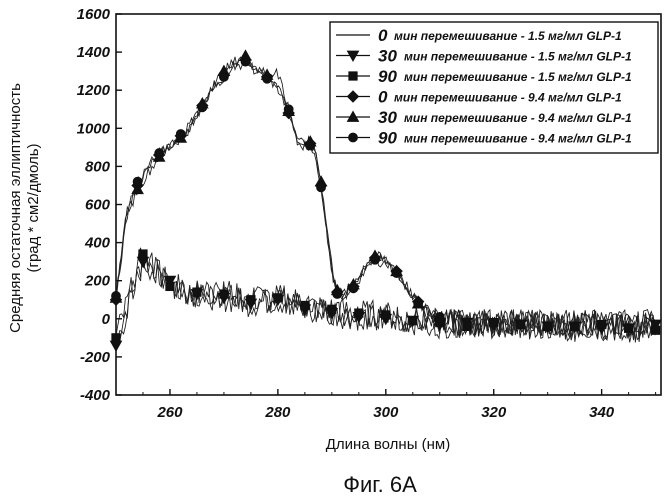 The width and height of the screenshot is (667, 499). Describe the element at coordinates (97, 243) in the screenshot. I see `y-tick-label: 400` at that location.